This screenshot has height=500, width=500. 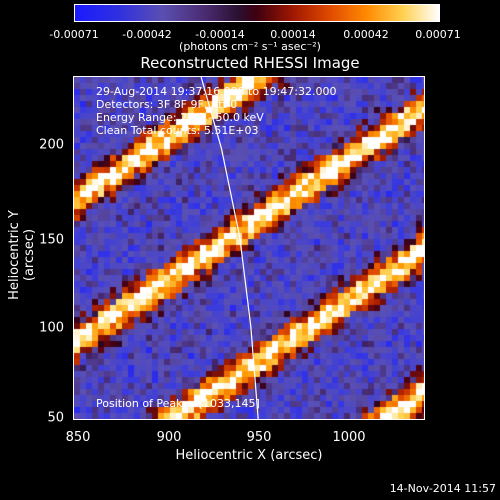 I want to click on limb-overlay, so click(x=229, y=248).